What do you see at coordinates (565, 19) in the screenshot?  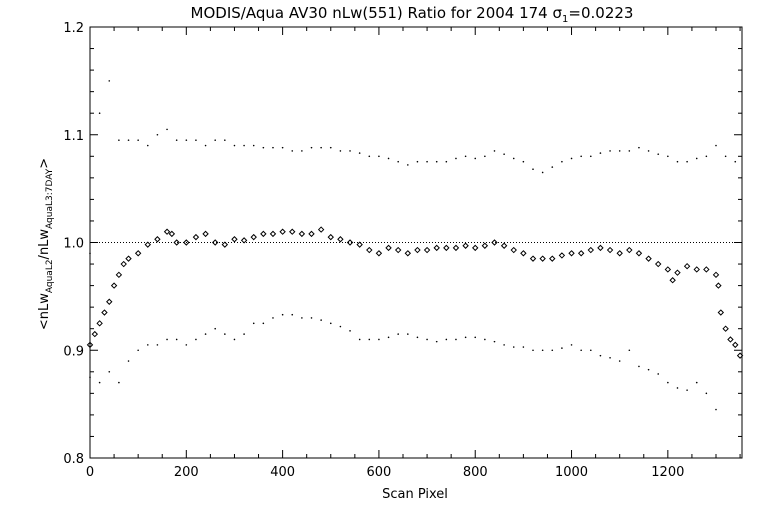 I see `chart-title-sigma-subscript: 1` at bounding box center [565, 19].